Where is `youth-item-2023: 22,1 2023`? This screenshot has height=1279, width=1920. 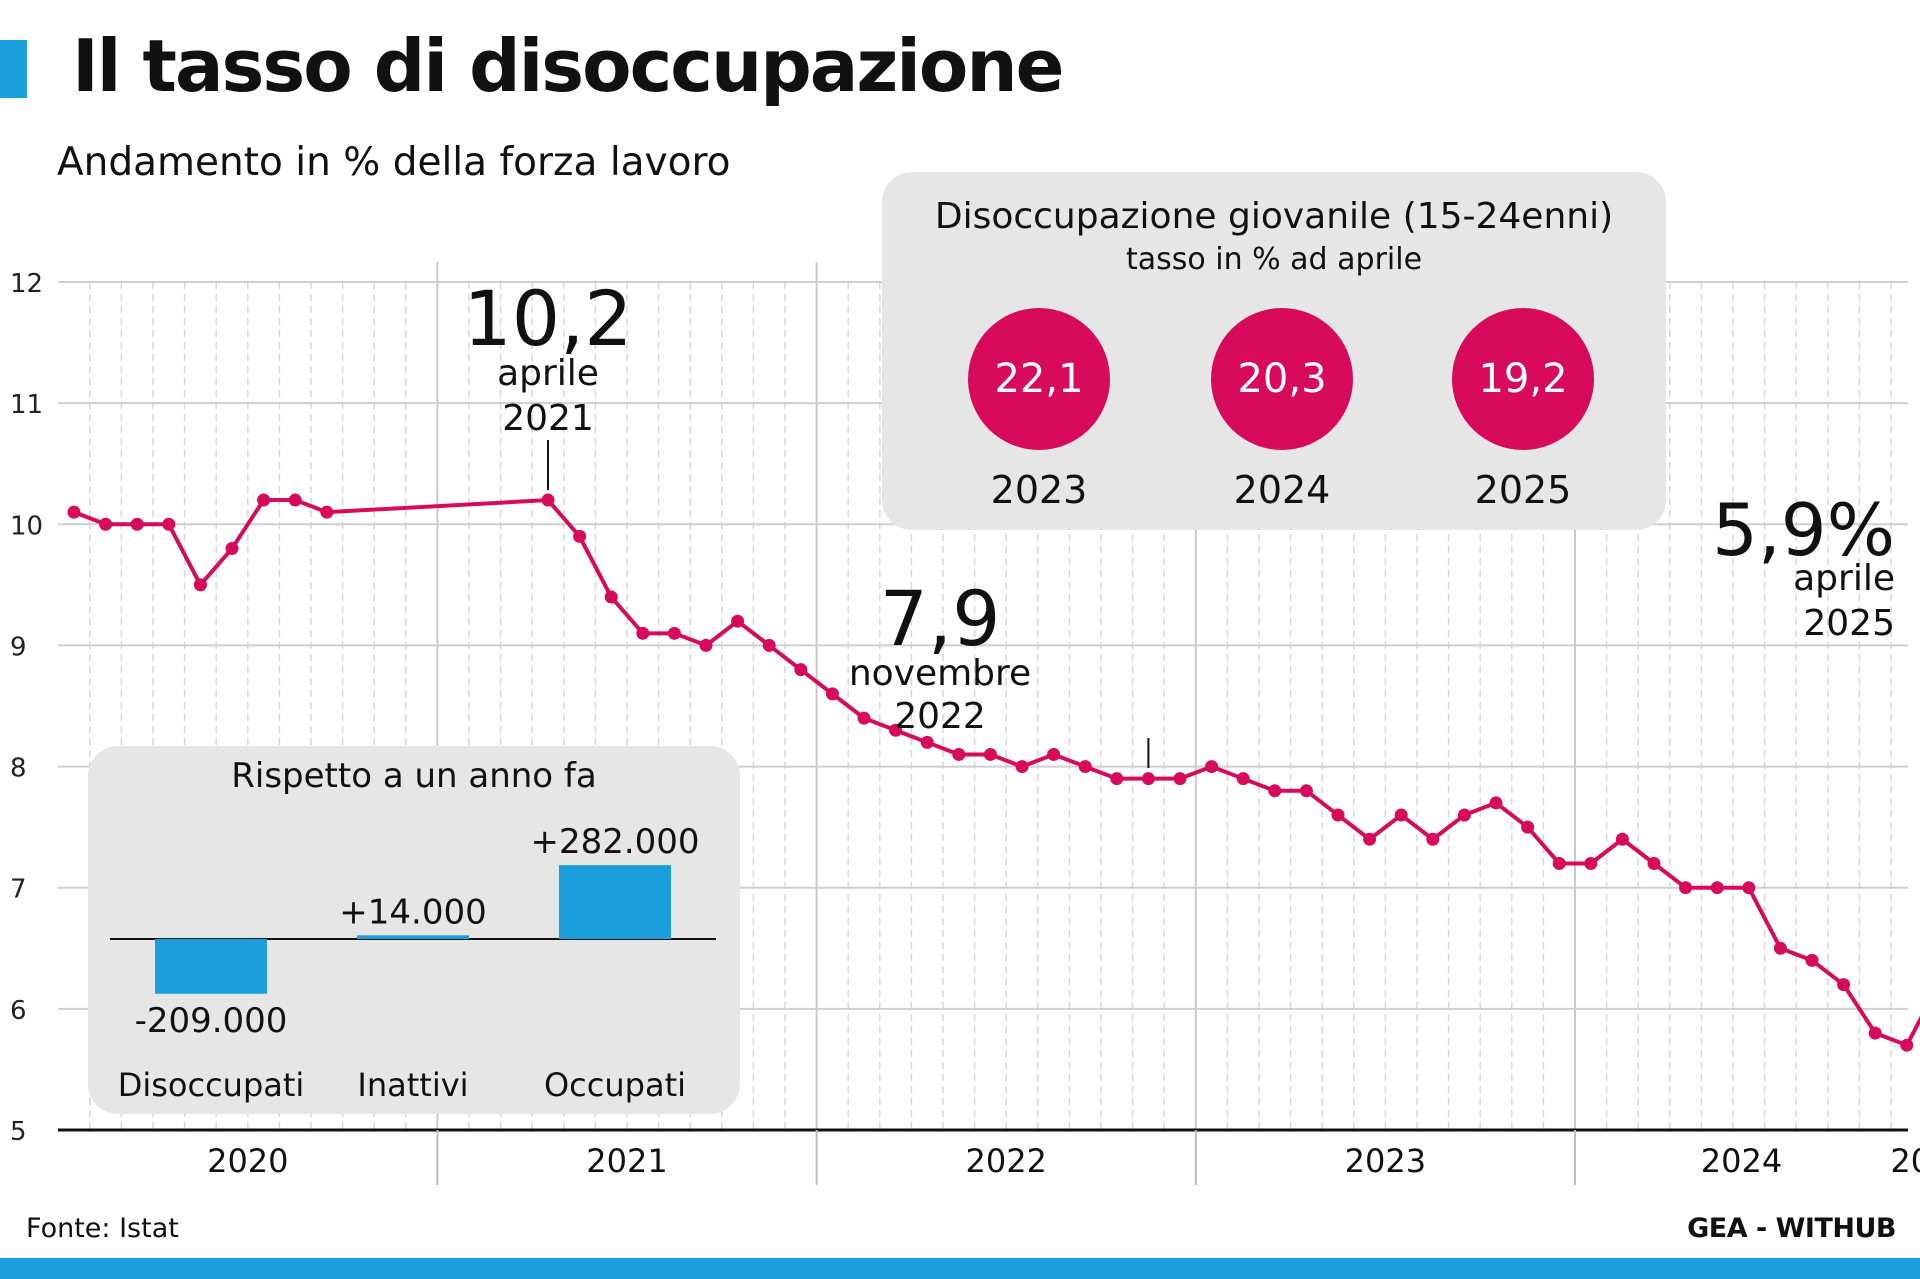 youth-item-2023: 22,1 2023 is located at coordinates (1039, 410).